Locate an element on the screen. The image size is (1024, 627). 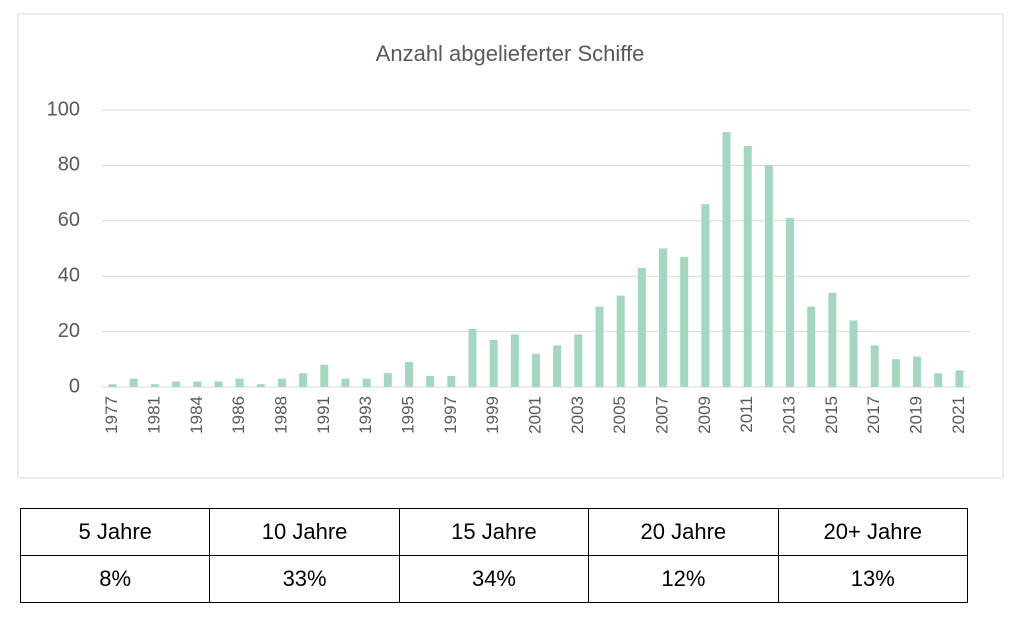
x-tick-label: 1997 is located at coordinates (450, 415).